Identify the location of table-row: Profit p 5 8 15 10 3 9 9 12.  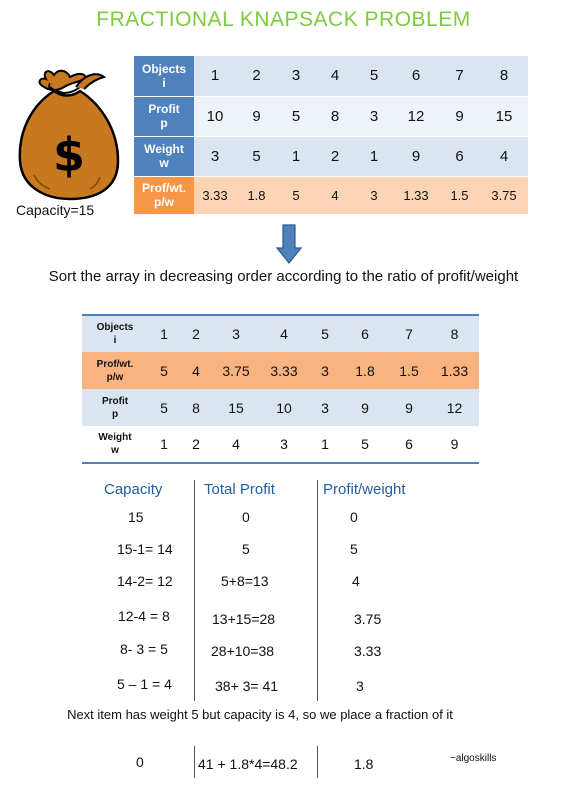
(280, 407).